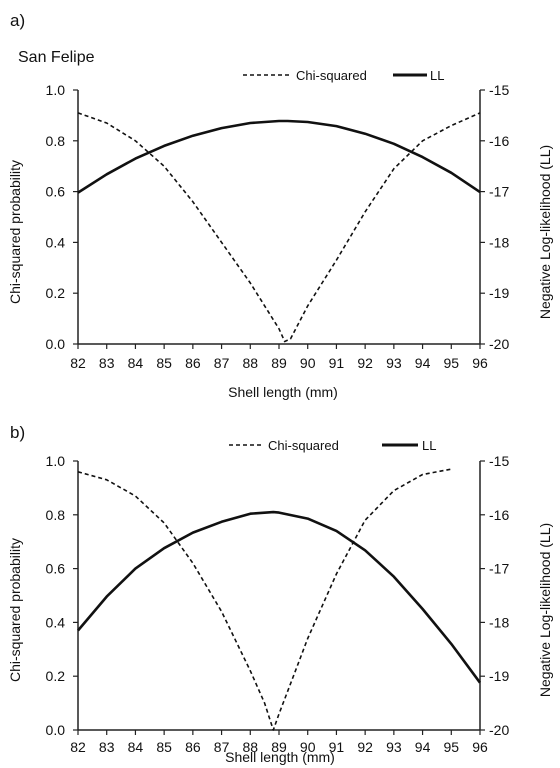 This screenshot has width=560, height=768. I want to click on panel-label: b), so click(17, 432).